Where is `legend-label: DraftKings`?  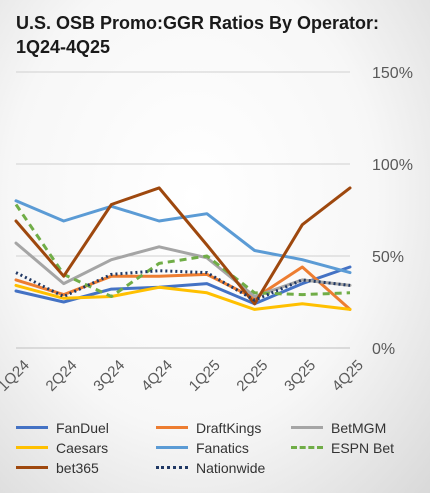 legend-label: DraftKings is located at coordinates (229, 427).